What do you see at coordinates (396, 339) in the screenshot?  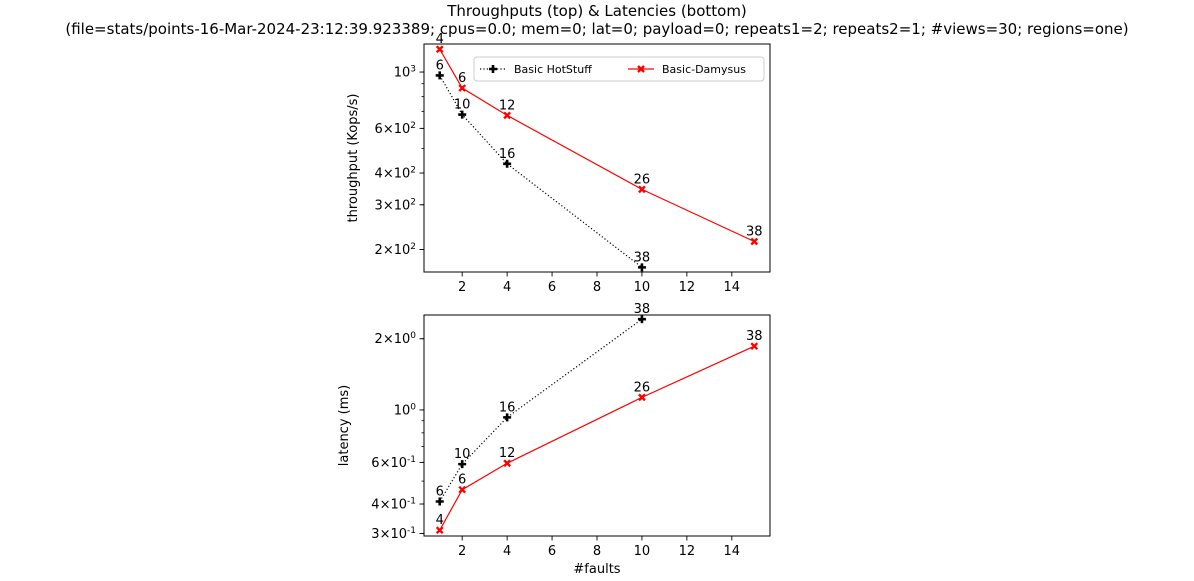 I see `y-tick-label: 2×100` at bounding box center [396, 339].